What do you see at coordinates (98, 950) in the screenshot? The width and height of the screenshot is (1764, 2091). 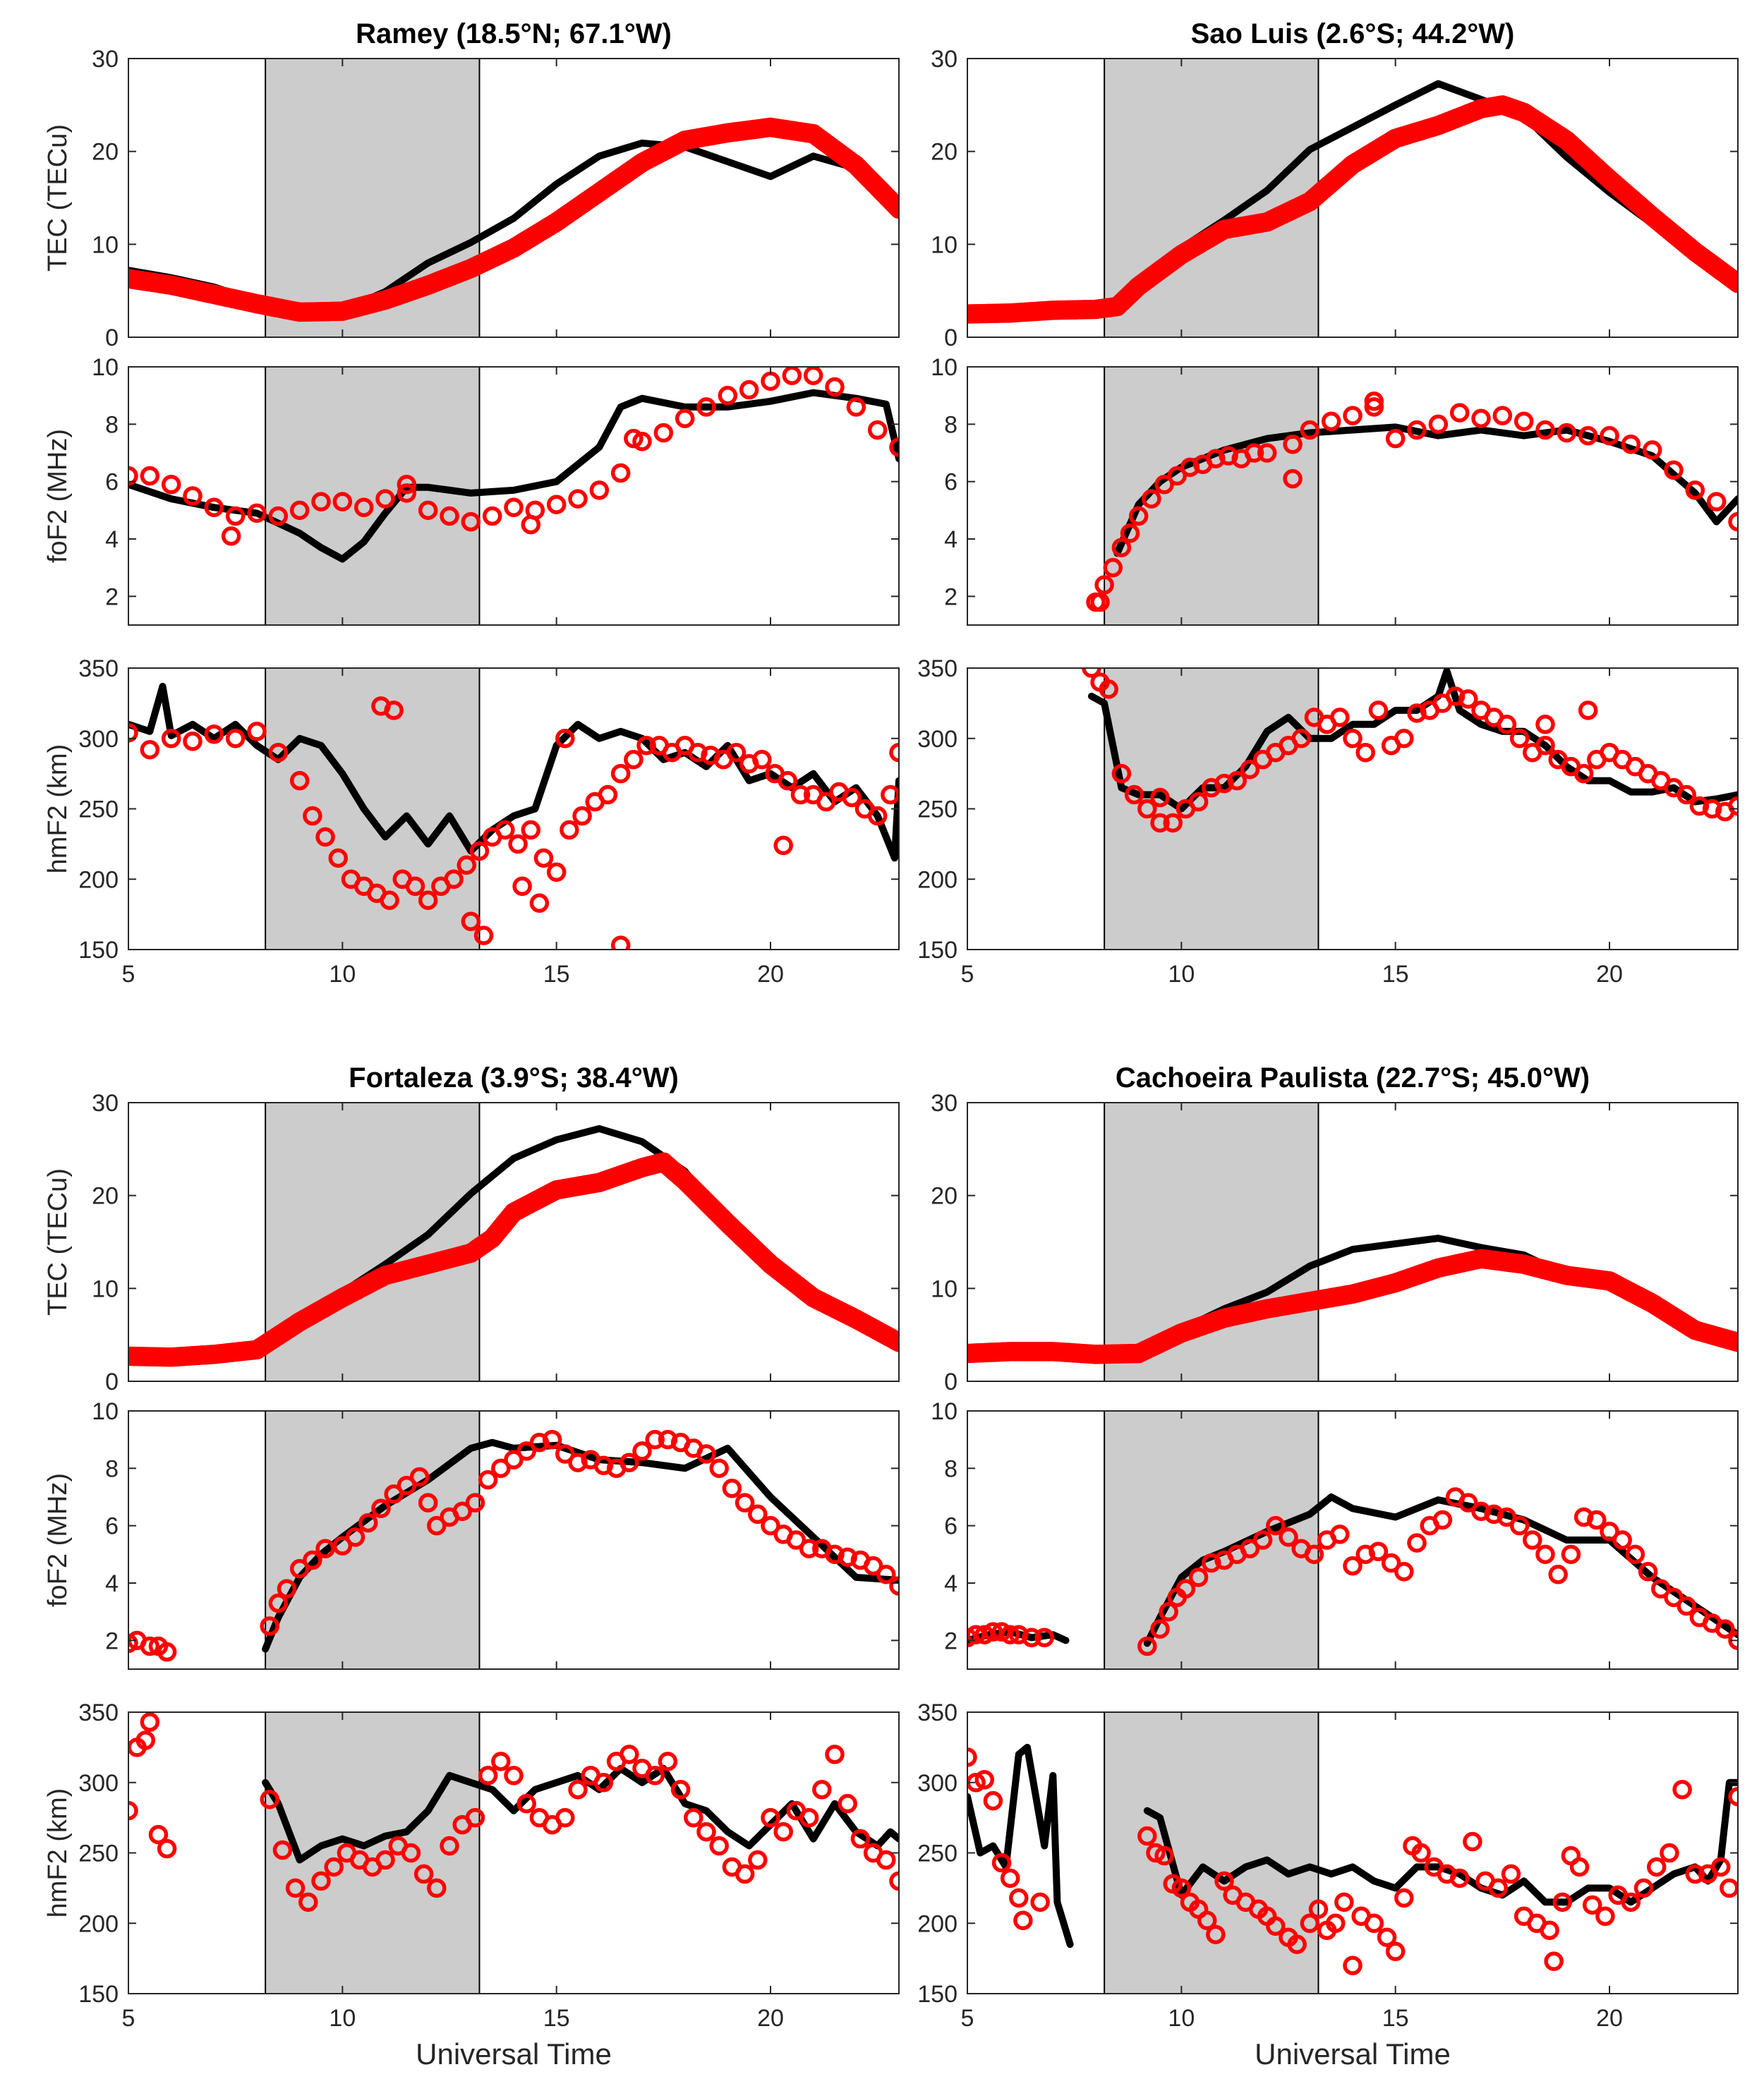 I see `y-tick-label: 150` at bounding box center [98, 950].